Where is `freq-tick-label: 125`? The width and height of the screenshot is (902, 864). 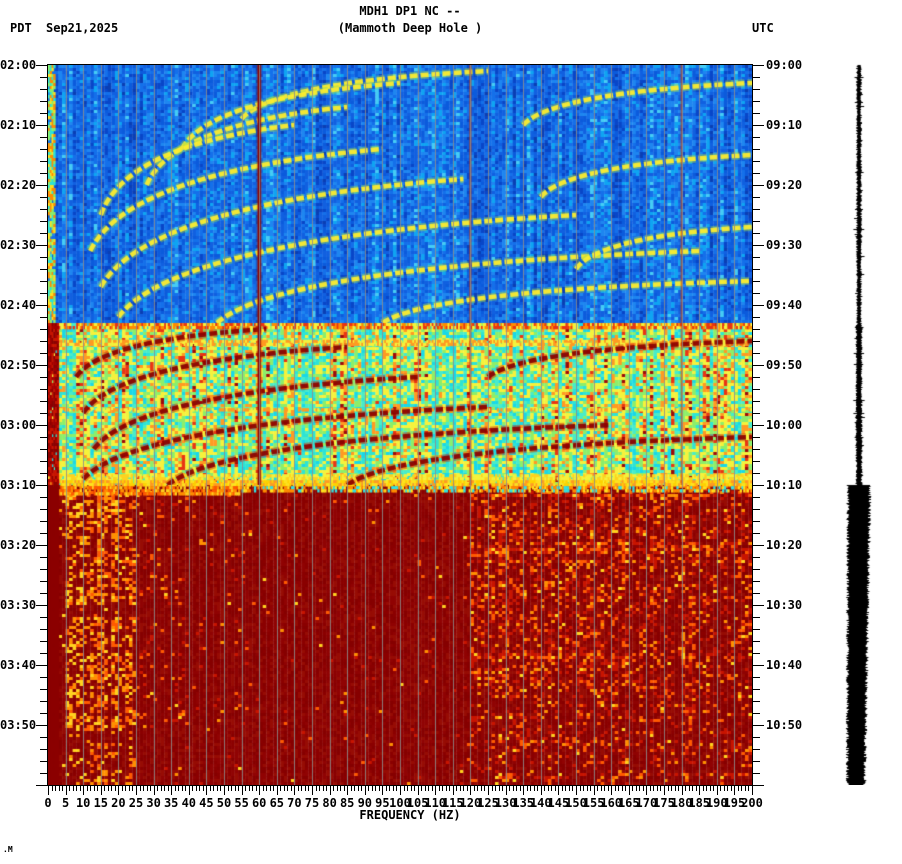 freq-tick-label: 125 is located at coordinates (488, 803).